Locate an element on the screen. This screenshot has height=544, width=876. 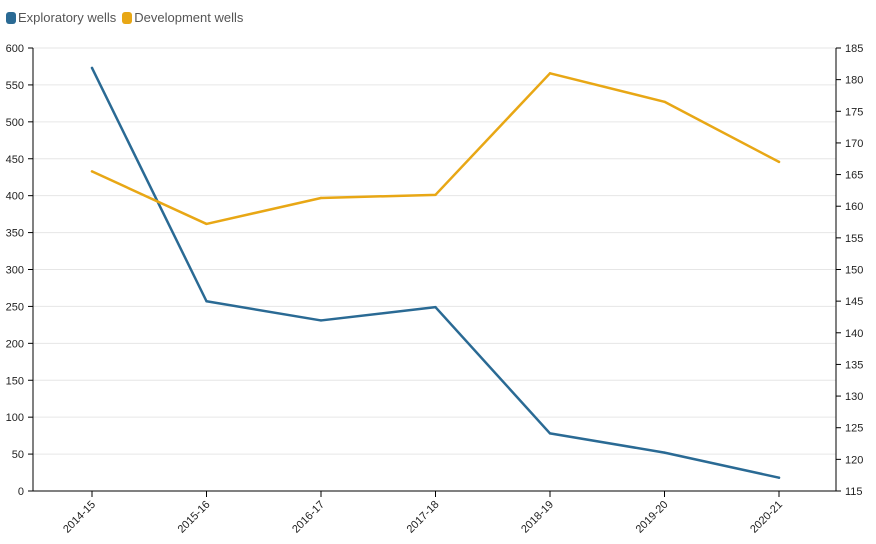
x-tick-label: 2016-17 is located at coordinates (308, 517).